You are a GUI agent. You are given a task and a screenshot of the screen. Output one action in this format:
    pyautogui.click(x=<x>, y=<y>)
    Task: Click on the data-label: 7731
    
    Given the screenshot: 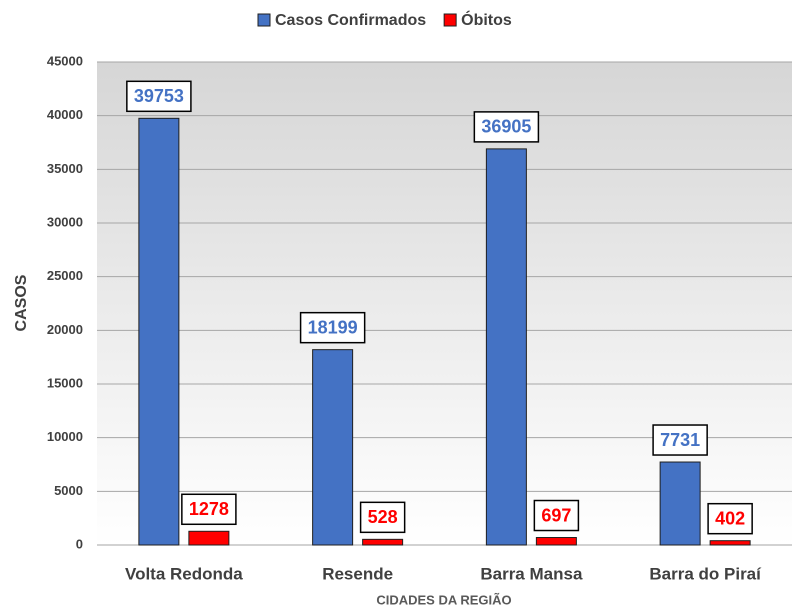 What is the action you would take?
    pyautogui.click(x=680, y=440)
    